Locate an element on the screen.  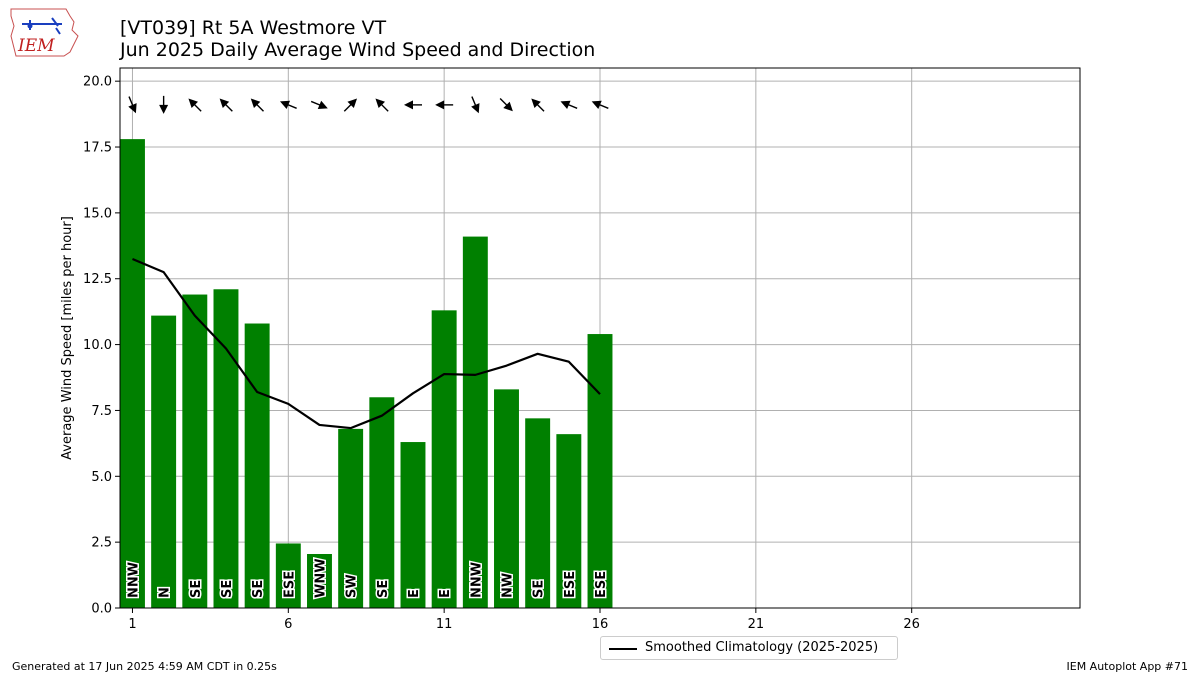
app-credit: IEM Autoplot App #71 is located at coordinates (1127, 666).